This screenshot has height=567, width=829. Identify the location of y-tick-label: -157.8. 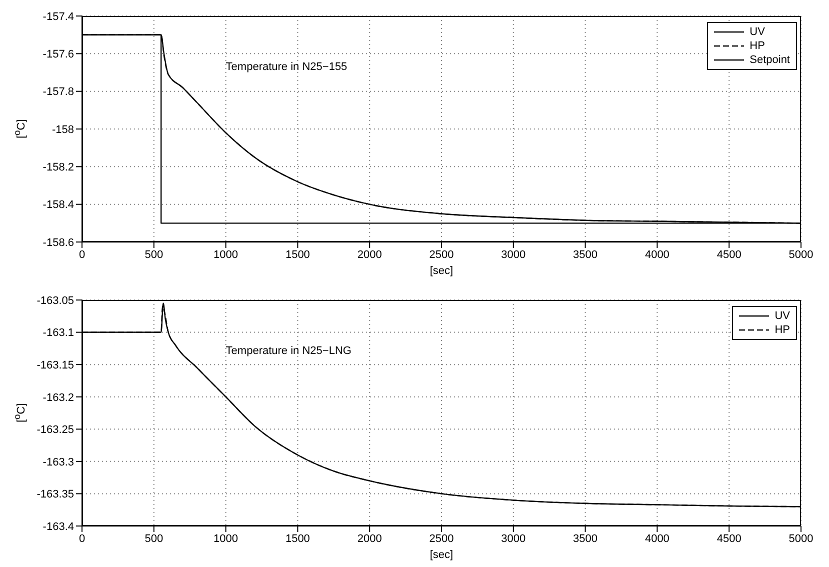
(58, 92).